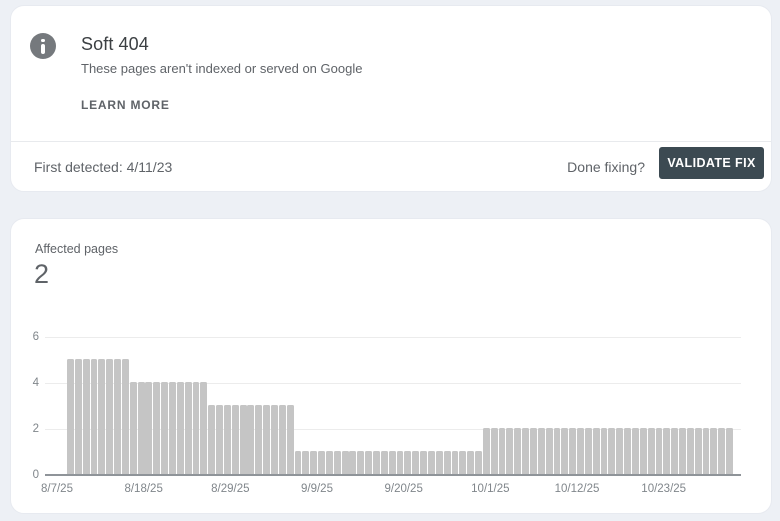  What do you see at coordinates (35, 475) in the screenshot?
I see `y-axis-tick-label: 0` at bounding box center [35, 475].